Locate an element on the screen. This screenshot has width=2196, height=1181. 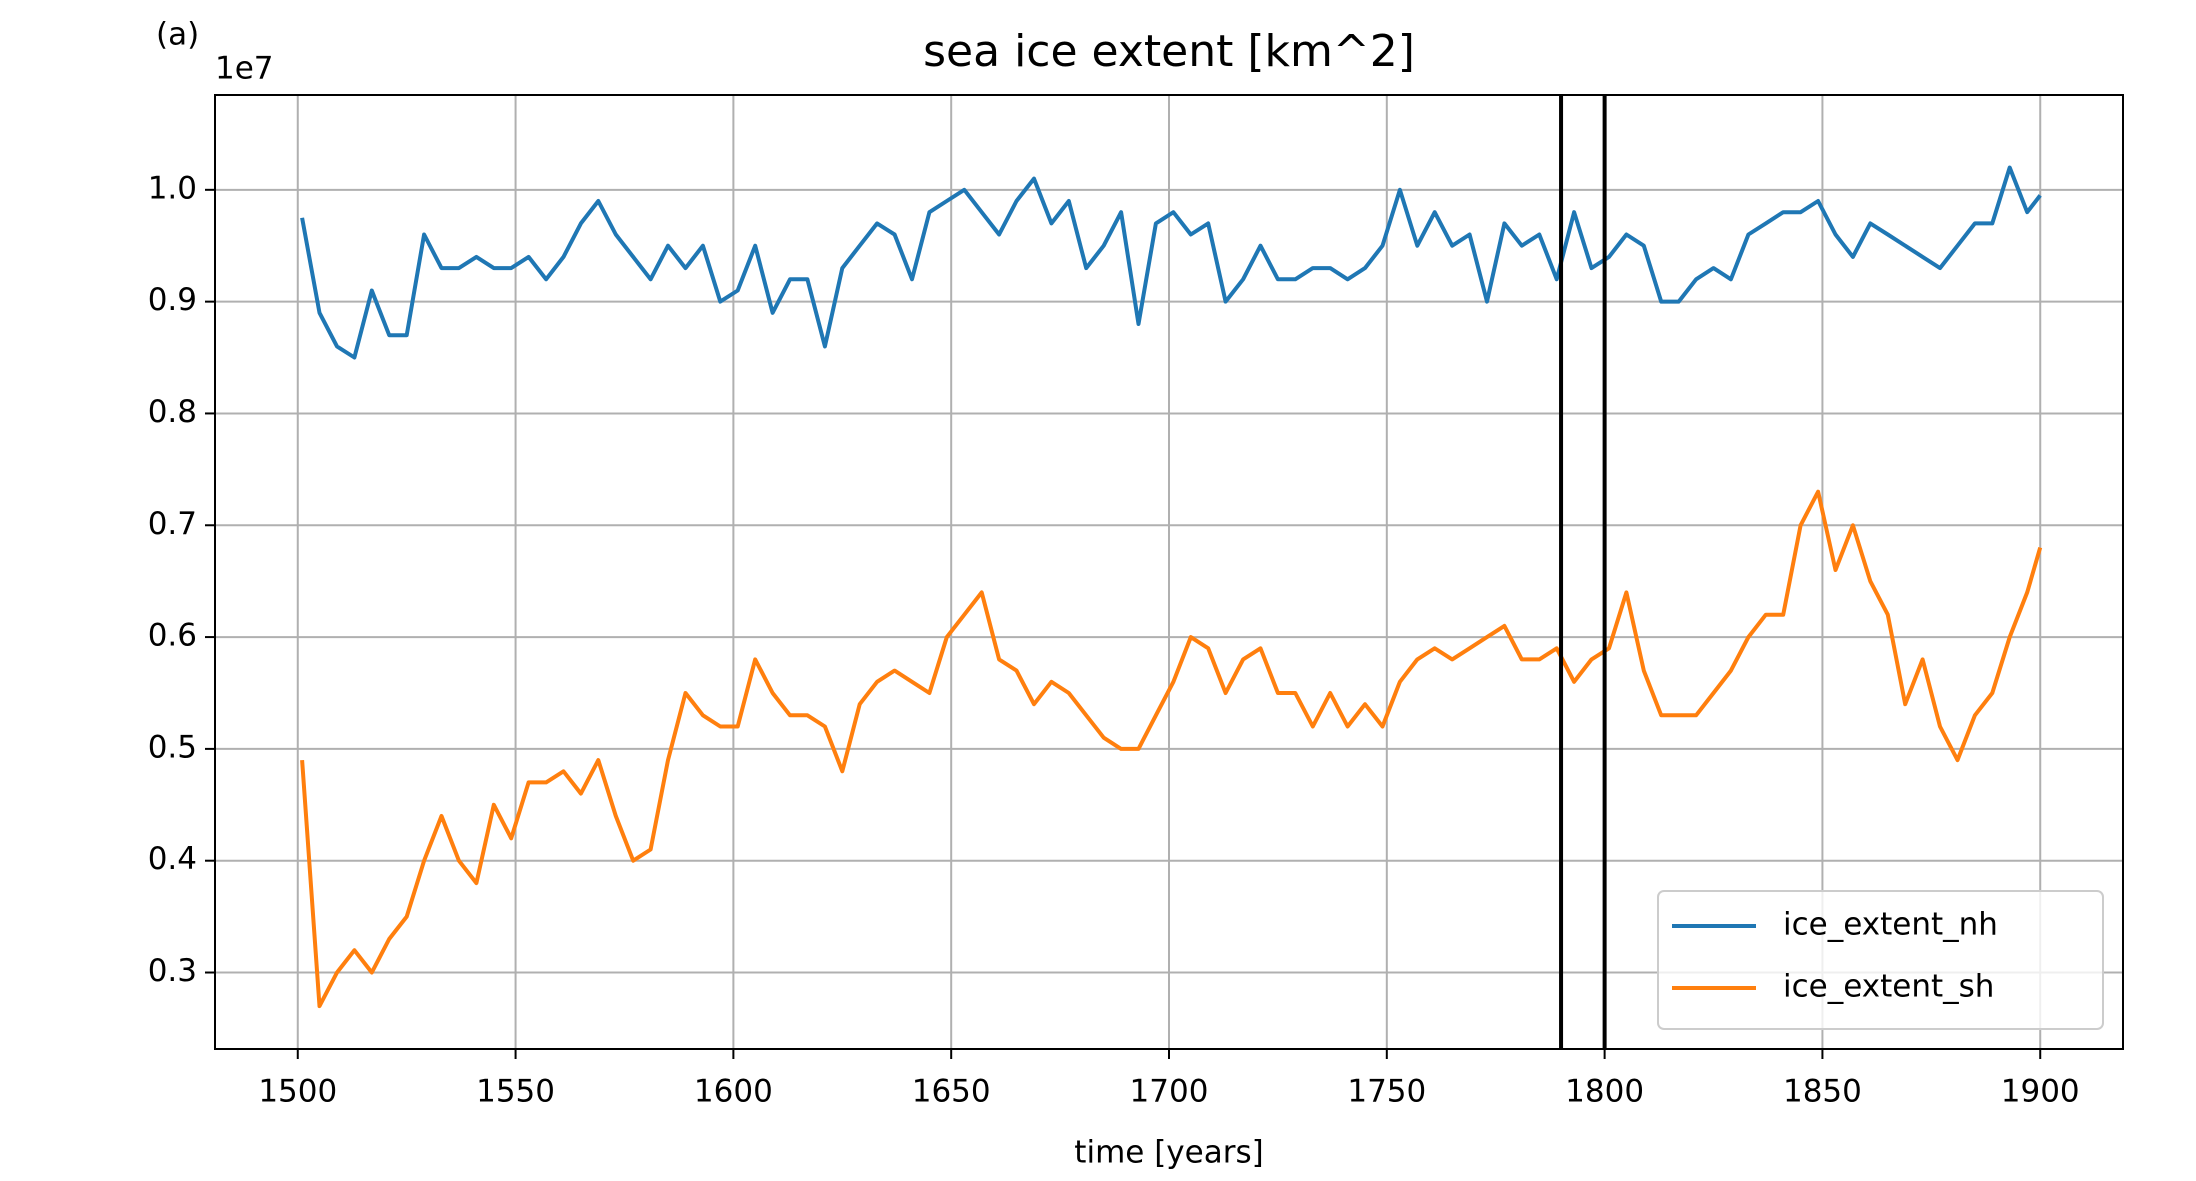
y-tick-label: 0.6 is located at coordinates (172, 636).